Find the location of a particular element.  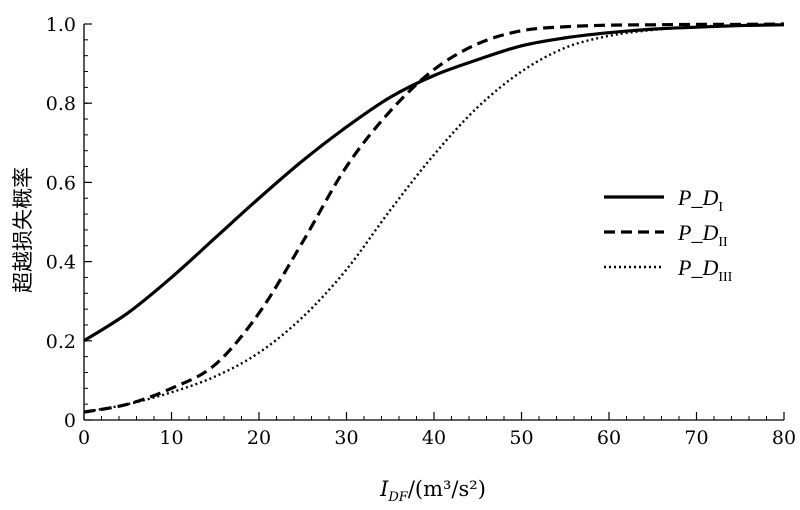

x-tick-label: 20 is located at coordinates (259, 438).